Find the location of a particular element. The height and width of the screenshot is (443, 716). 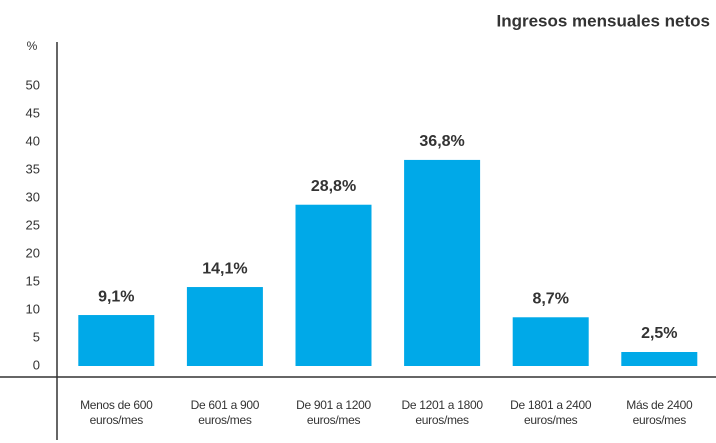

y-tick-label: 20 is located at coordinates (33, 252).